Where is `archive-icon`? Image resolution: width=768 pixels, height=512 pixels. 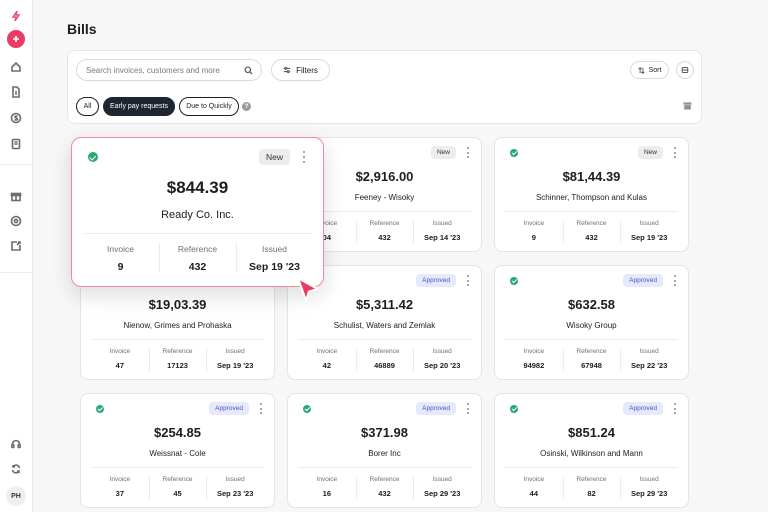 archive-icon is located at coordinates (687, 106).